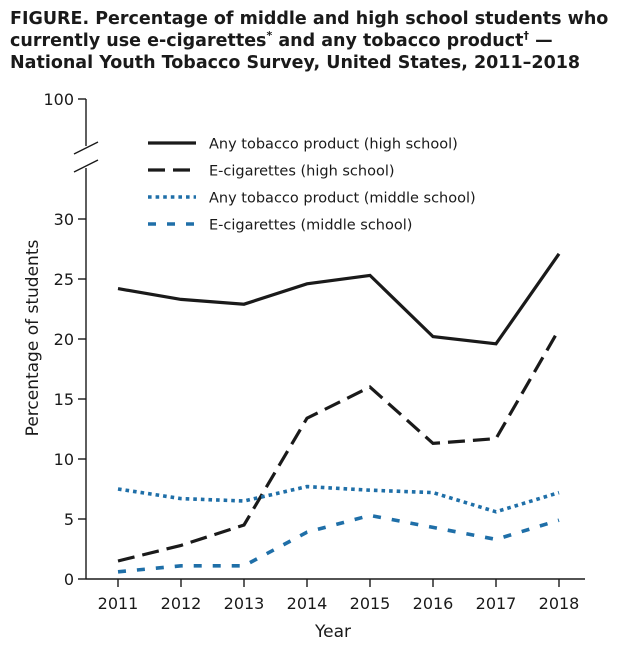  I want to click on legend-label: E-cigarettes (middle school), so click(310, 226).